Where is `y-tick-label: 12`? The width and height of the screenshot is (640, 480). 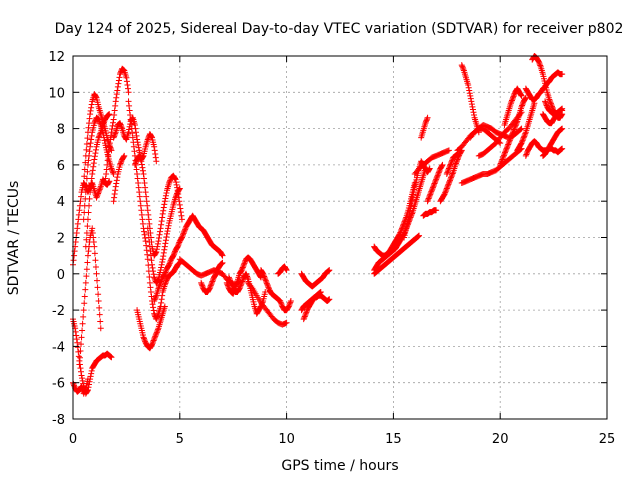
y-tick-label: 12 is located at coordinates (56, 57).